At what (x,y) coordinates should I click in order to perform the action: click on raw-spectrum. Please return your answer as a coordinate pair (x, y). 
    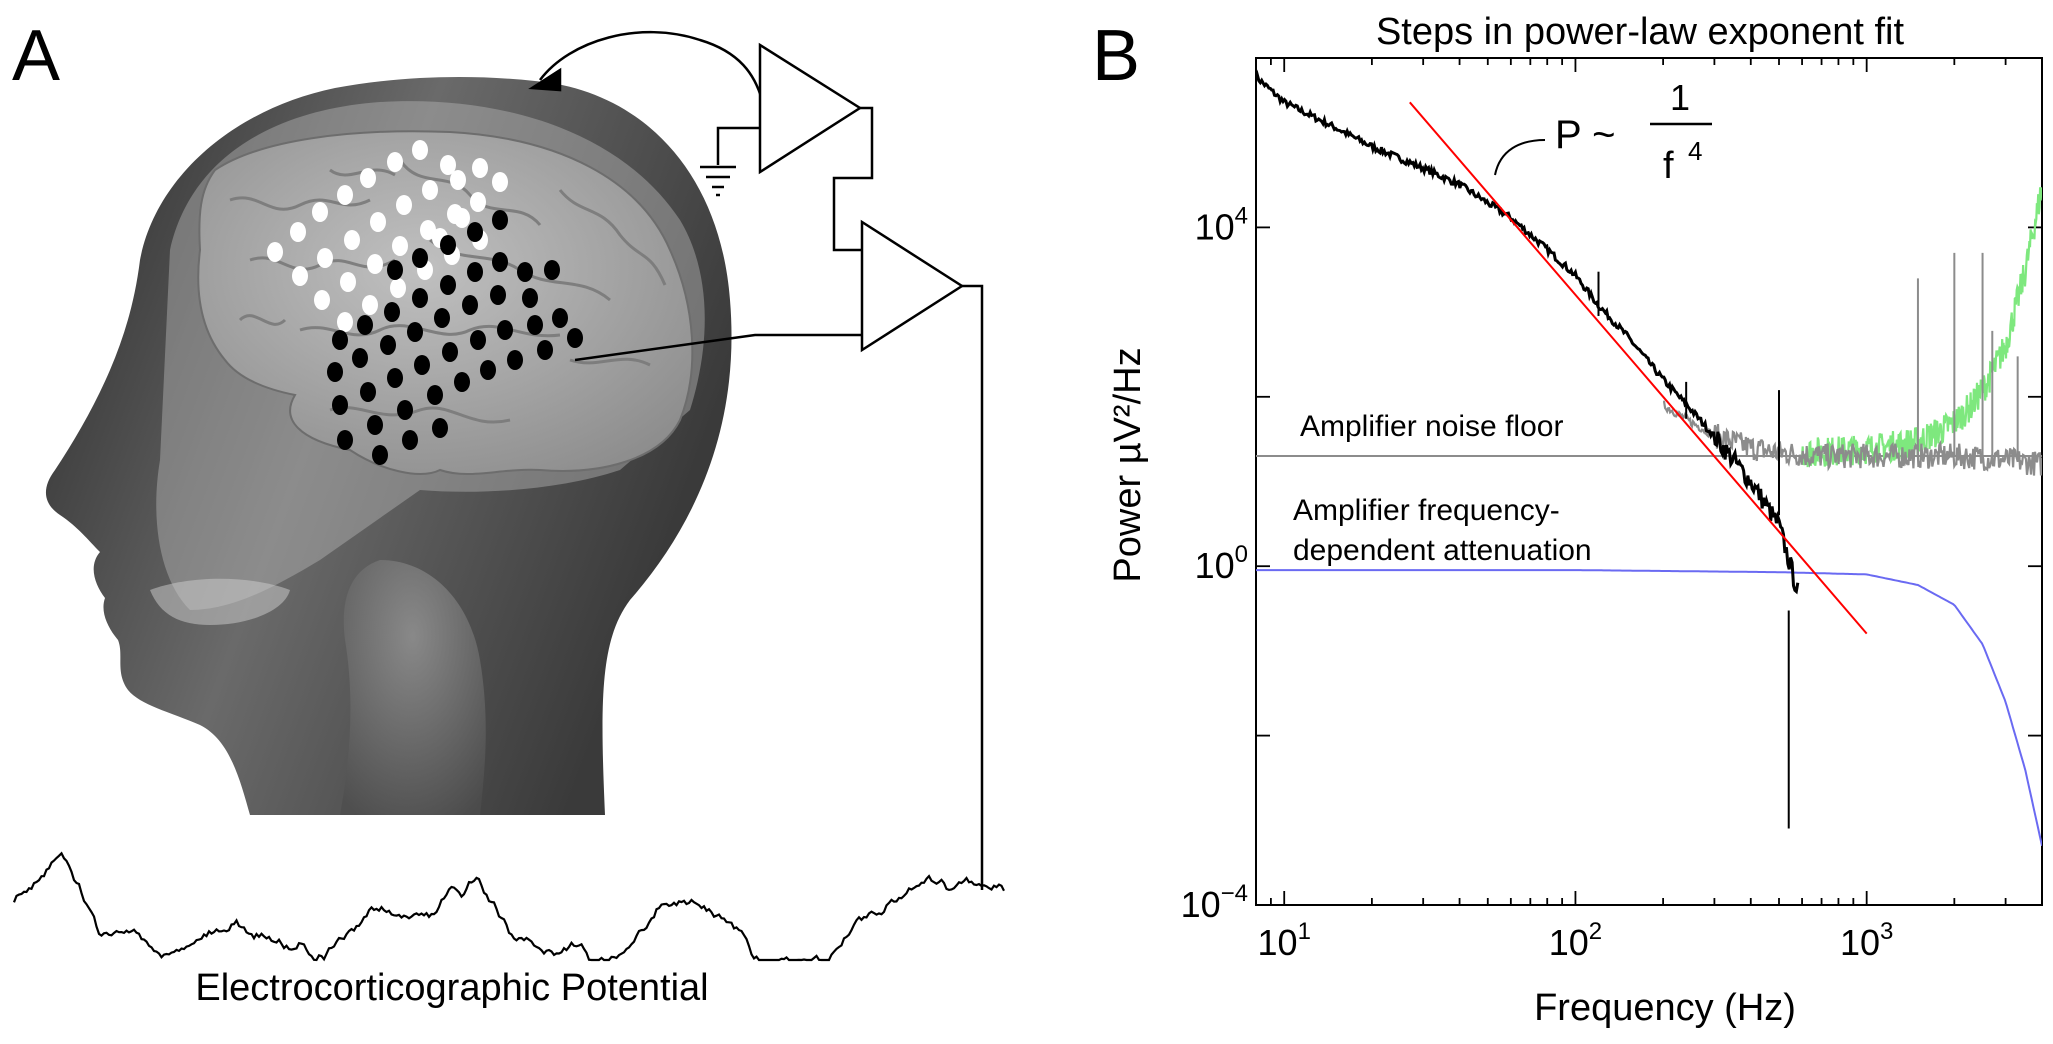
    Looking at the image, I should click on (1528, 332).